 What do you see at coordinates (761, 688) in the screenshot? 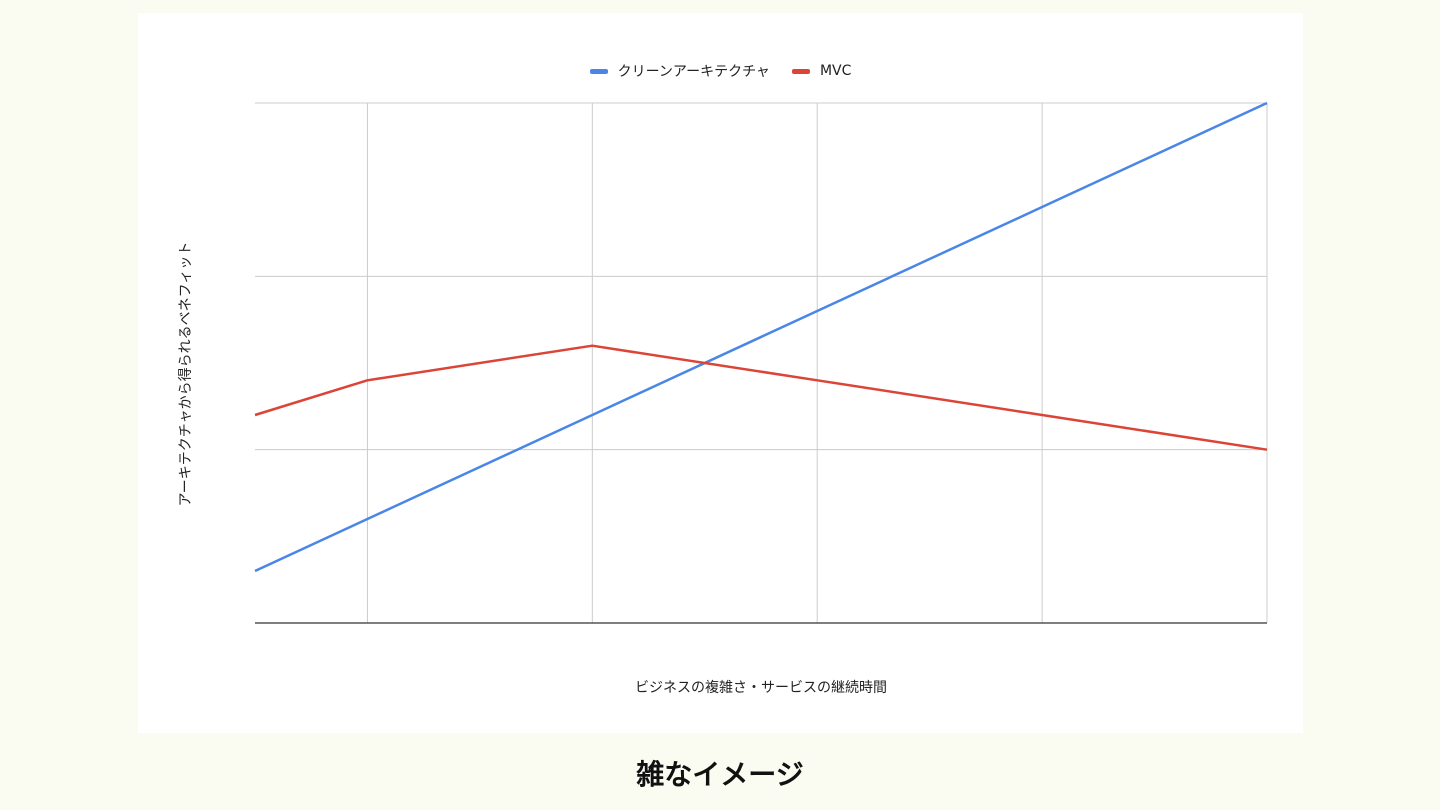
I see `x-axis-label: ビジネスの複雑さ・サービスの継続時間` at bounding box center [761, 688].